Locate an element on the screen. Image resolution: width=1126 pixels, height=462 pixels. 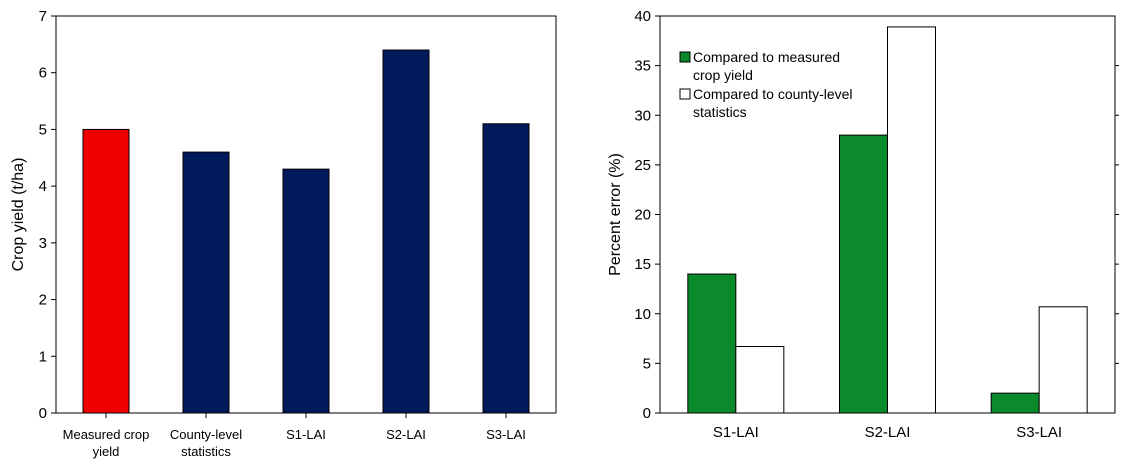
y-tick-label: 25 is located at coordinates (642, 165).